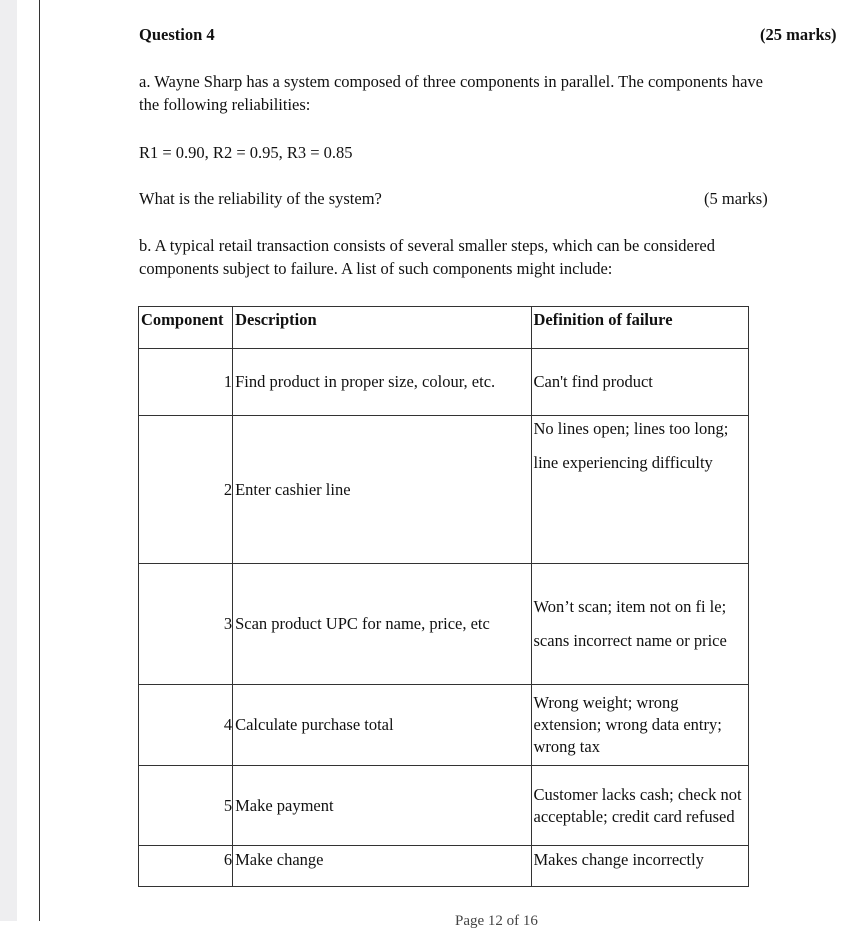  Describe the element at coordinates (496, 921) in the screenshot. I see `page-footer: Page 12 of 16` at that location.